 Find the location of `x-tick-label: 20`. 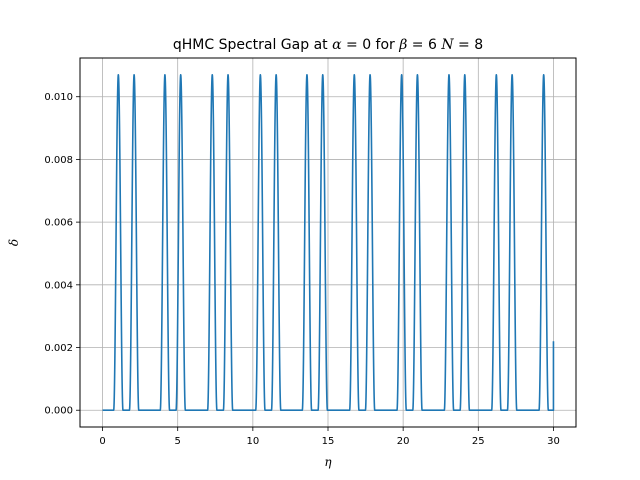

x-tick-label: 20 is located at coordinates (403, 441).